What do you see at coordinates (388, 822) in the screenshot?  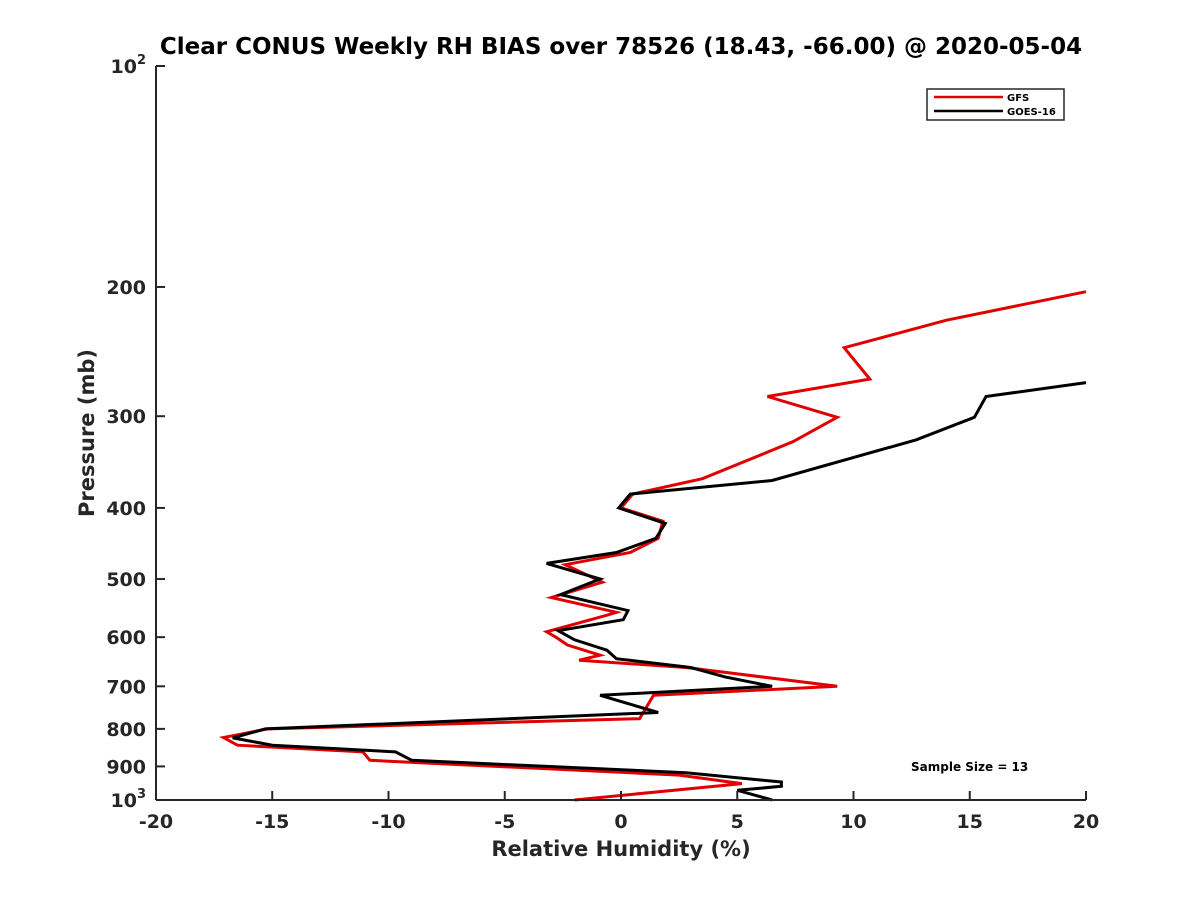 I see `x-tick-label: -10` at bounding box center [388, 822].